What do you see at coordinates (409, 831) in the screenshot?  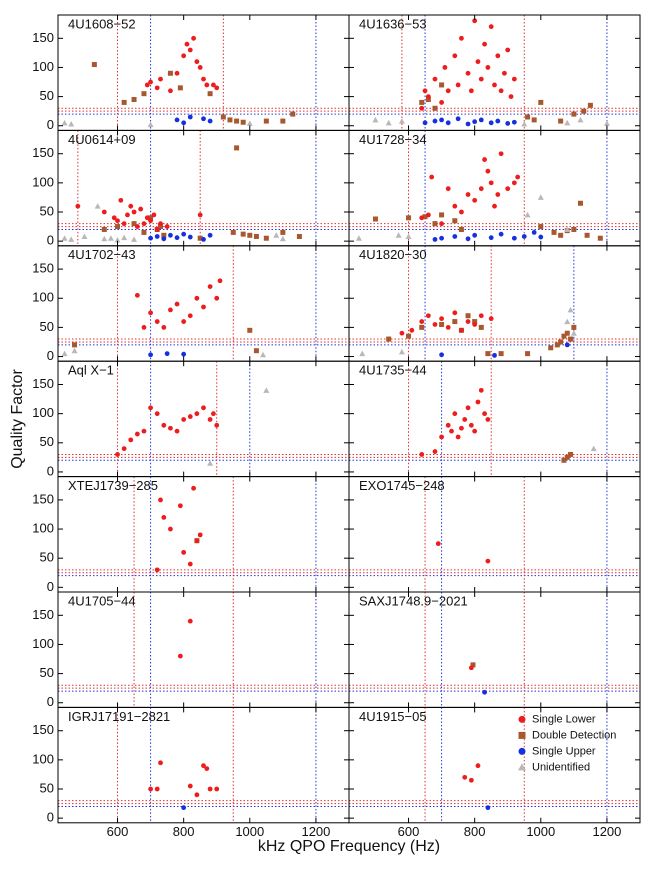 I see `x-tick-label: 600` at bounding box center [409, 831].